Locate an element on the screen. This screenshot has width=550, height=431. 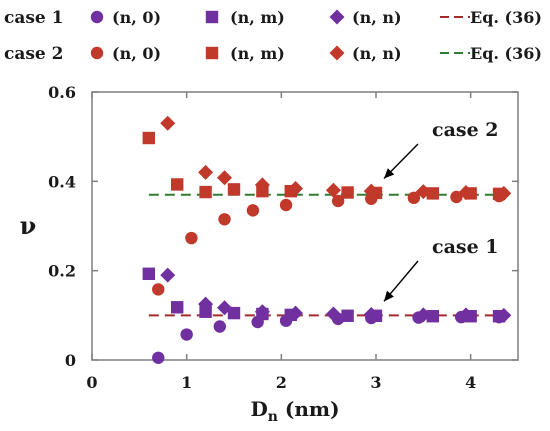
annotations: case 2 case 1 is located at coordinates (441, 210).